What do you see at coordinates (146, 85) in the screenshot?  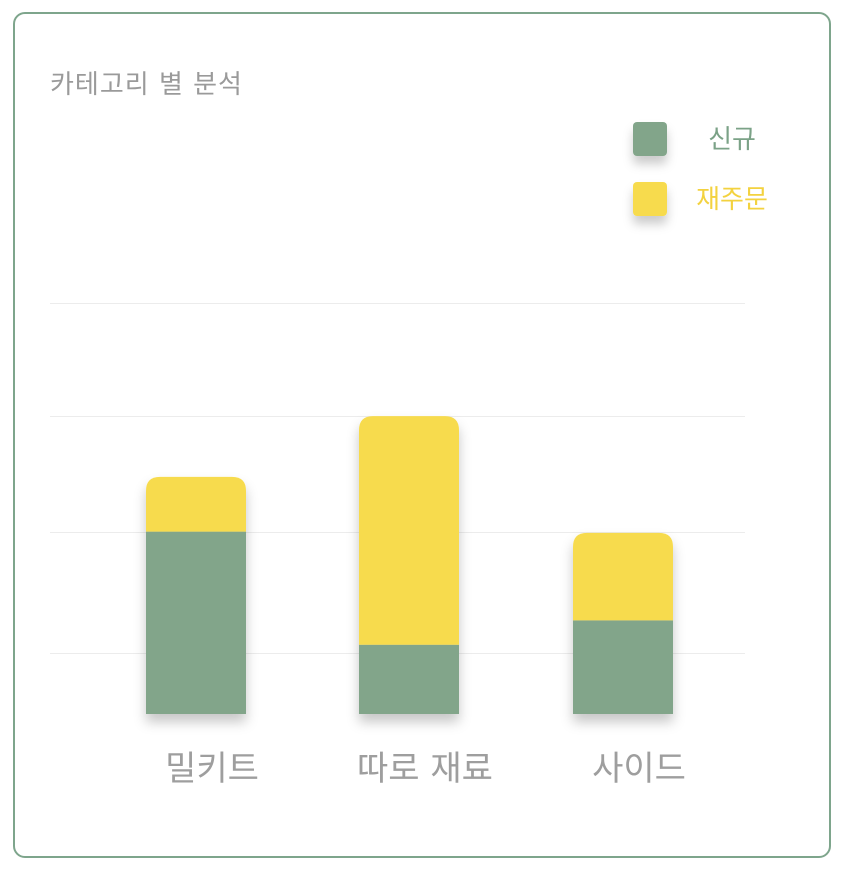 I see `chart-title: 카테고리 별 분석` at bounding box center [146, 85].